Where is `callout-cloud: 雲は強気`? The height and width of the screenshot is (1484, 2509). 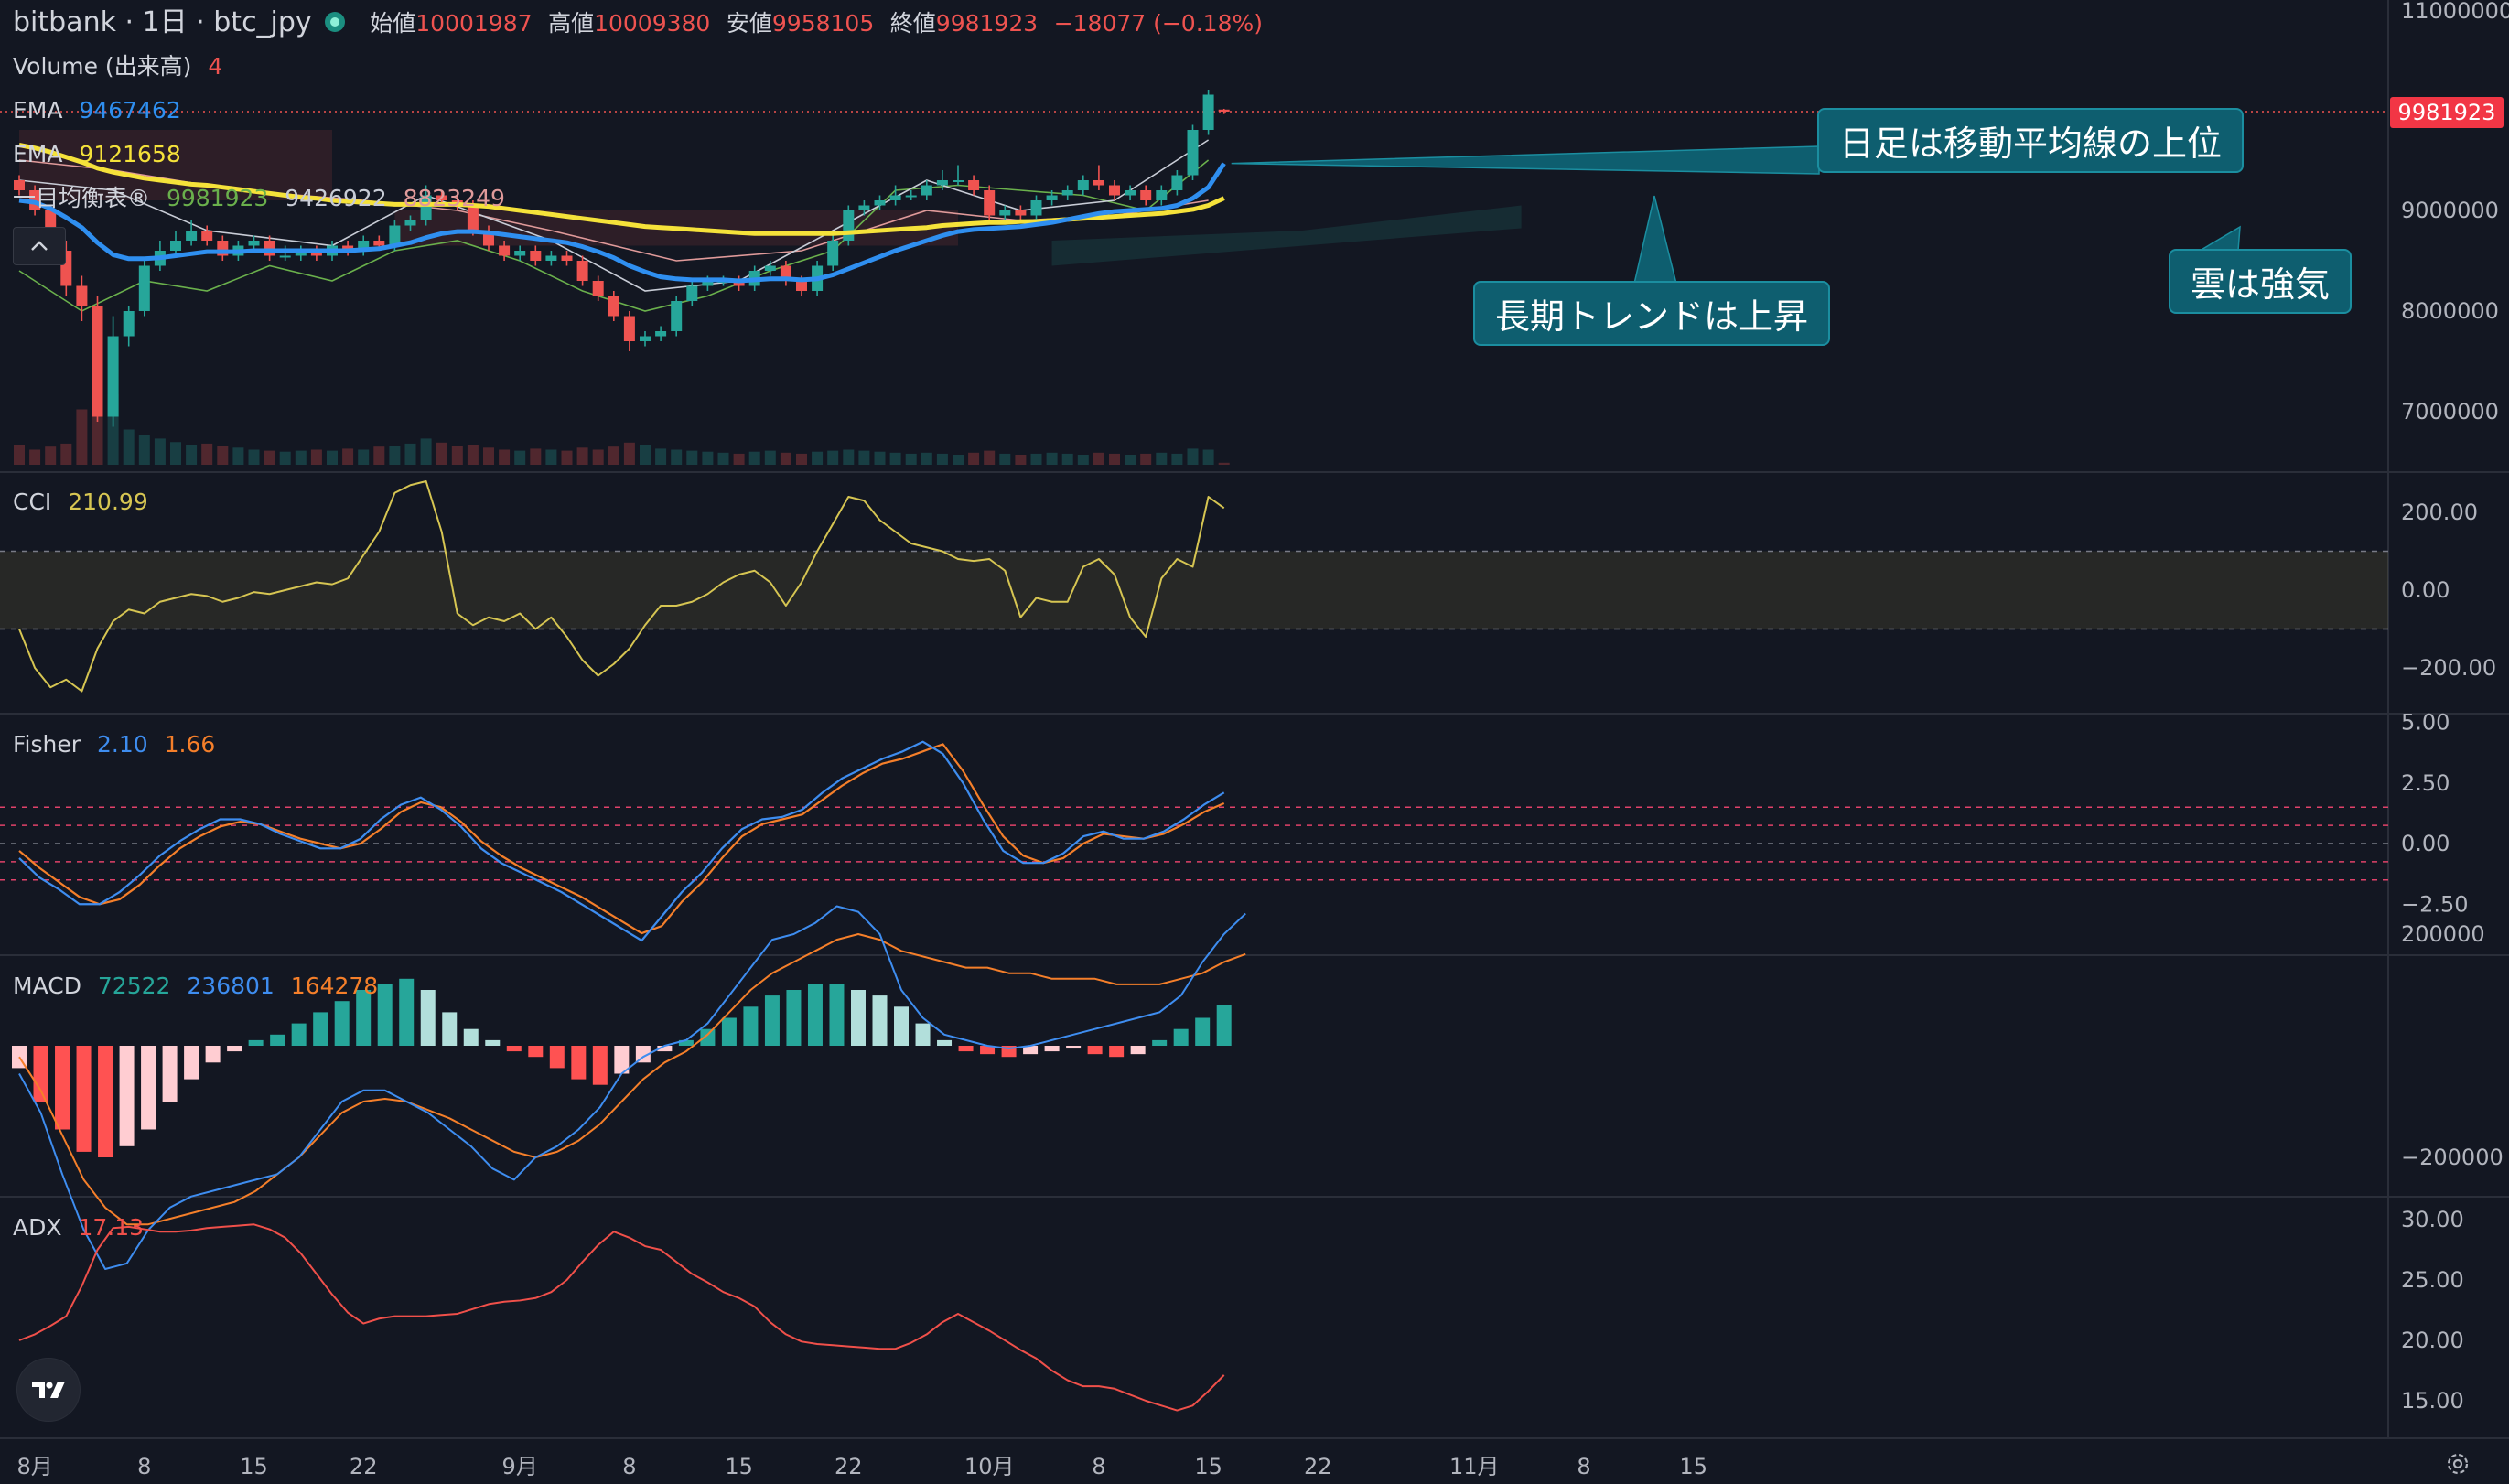 callout-cloud: 雲は強気 is located at coordinates (2261, 281).